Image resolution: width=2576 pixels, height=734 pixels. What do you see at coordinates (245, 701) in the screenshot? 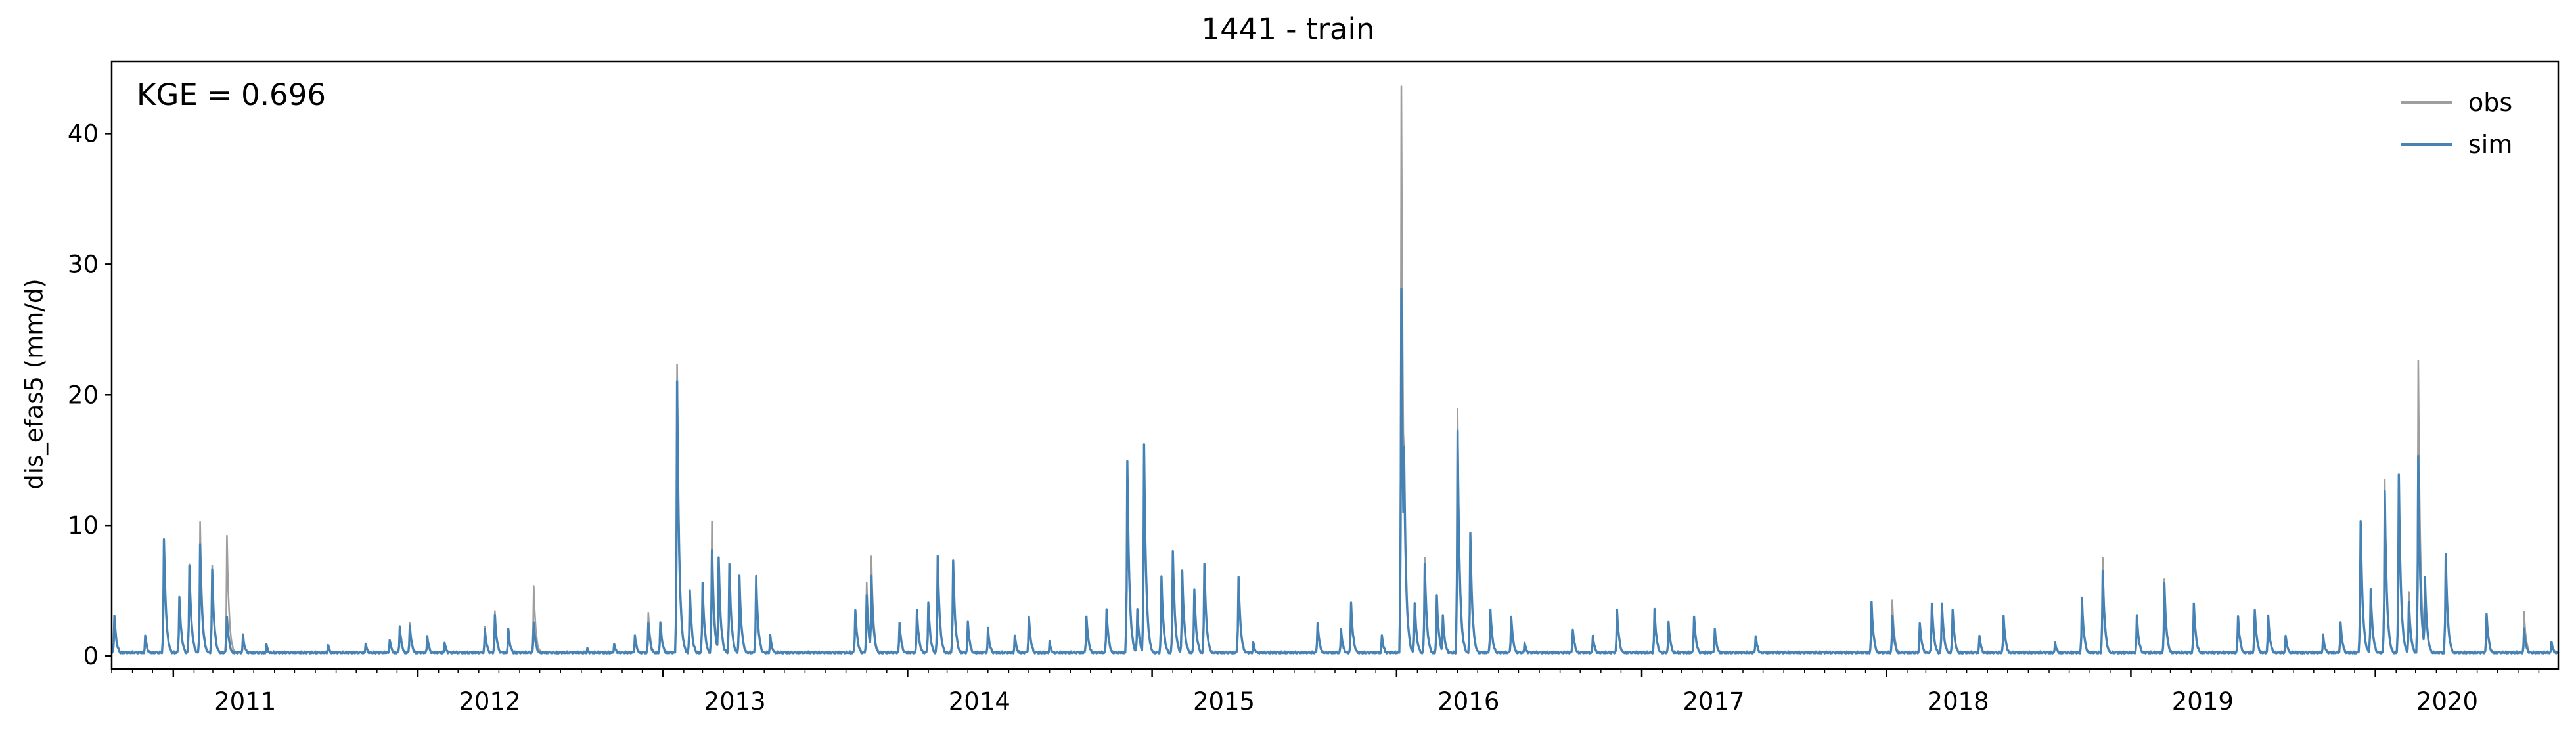
I see `x-tick-label: 2011` at bounding box center [245, 701].